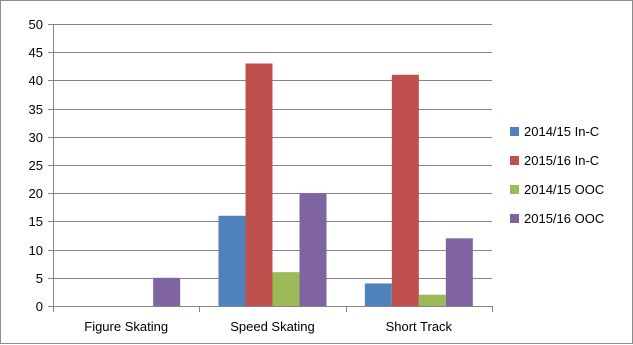 This screenshot has height=345, width=633. I want to click on y-tick-label: 0, so click(39, 306).